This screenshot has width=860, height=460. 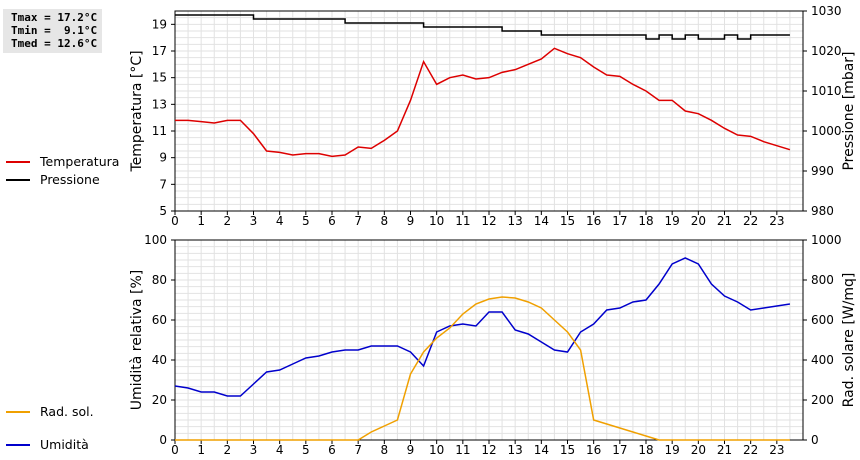 I want to click on y-tick-label-left: 19, so click(x=159, y=24).